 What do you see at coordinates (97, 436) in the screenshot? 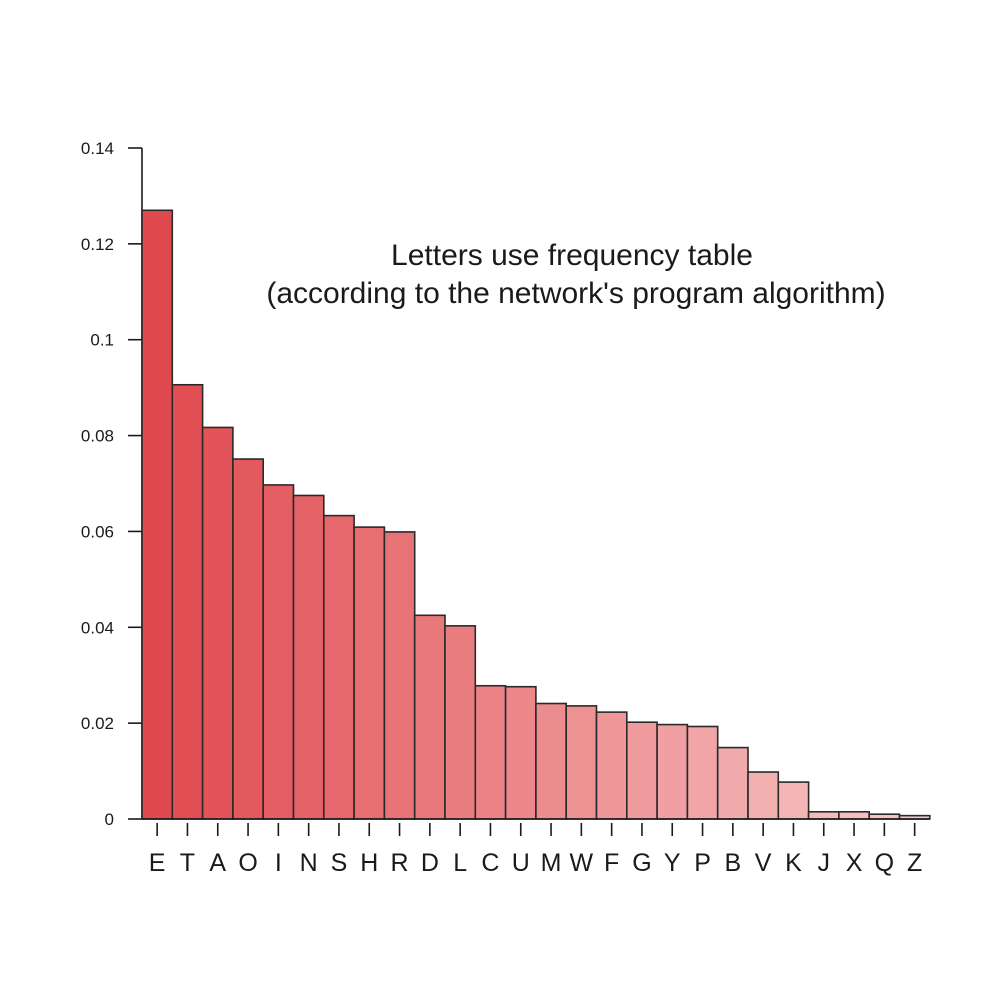
I see `y-tick-label: 0.08` at bounding box center [97, 436].